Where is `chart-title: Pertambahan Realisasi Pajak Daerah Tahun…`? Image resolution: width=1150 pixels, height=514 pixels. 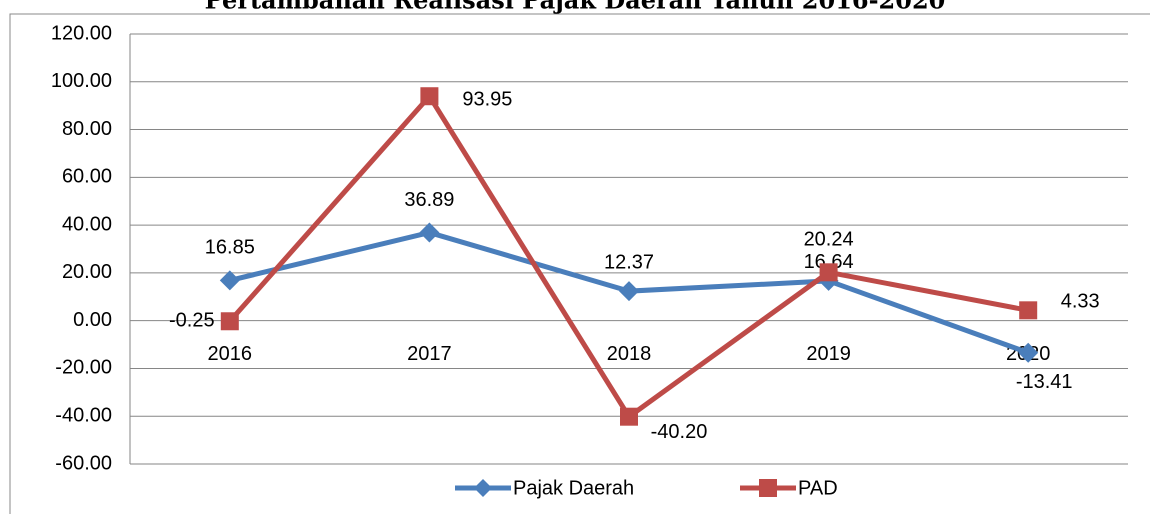 chart-title: Pertambahan Realisasi Pajak Daerah Tahun… is located at coordinates (575, 7).